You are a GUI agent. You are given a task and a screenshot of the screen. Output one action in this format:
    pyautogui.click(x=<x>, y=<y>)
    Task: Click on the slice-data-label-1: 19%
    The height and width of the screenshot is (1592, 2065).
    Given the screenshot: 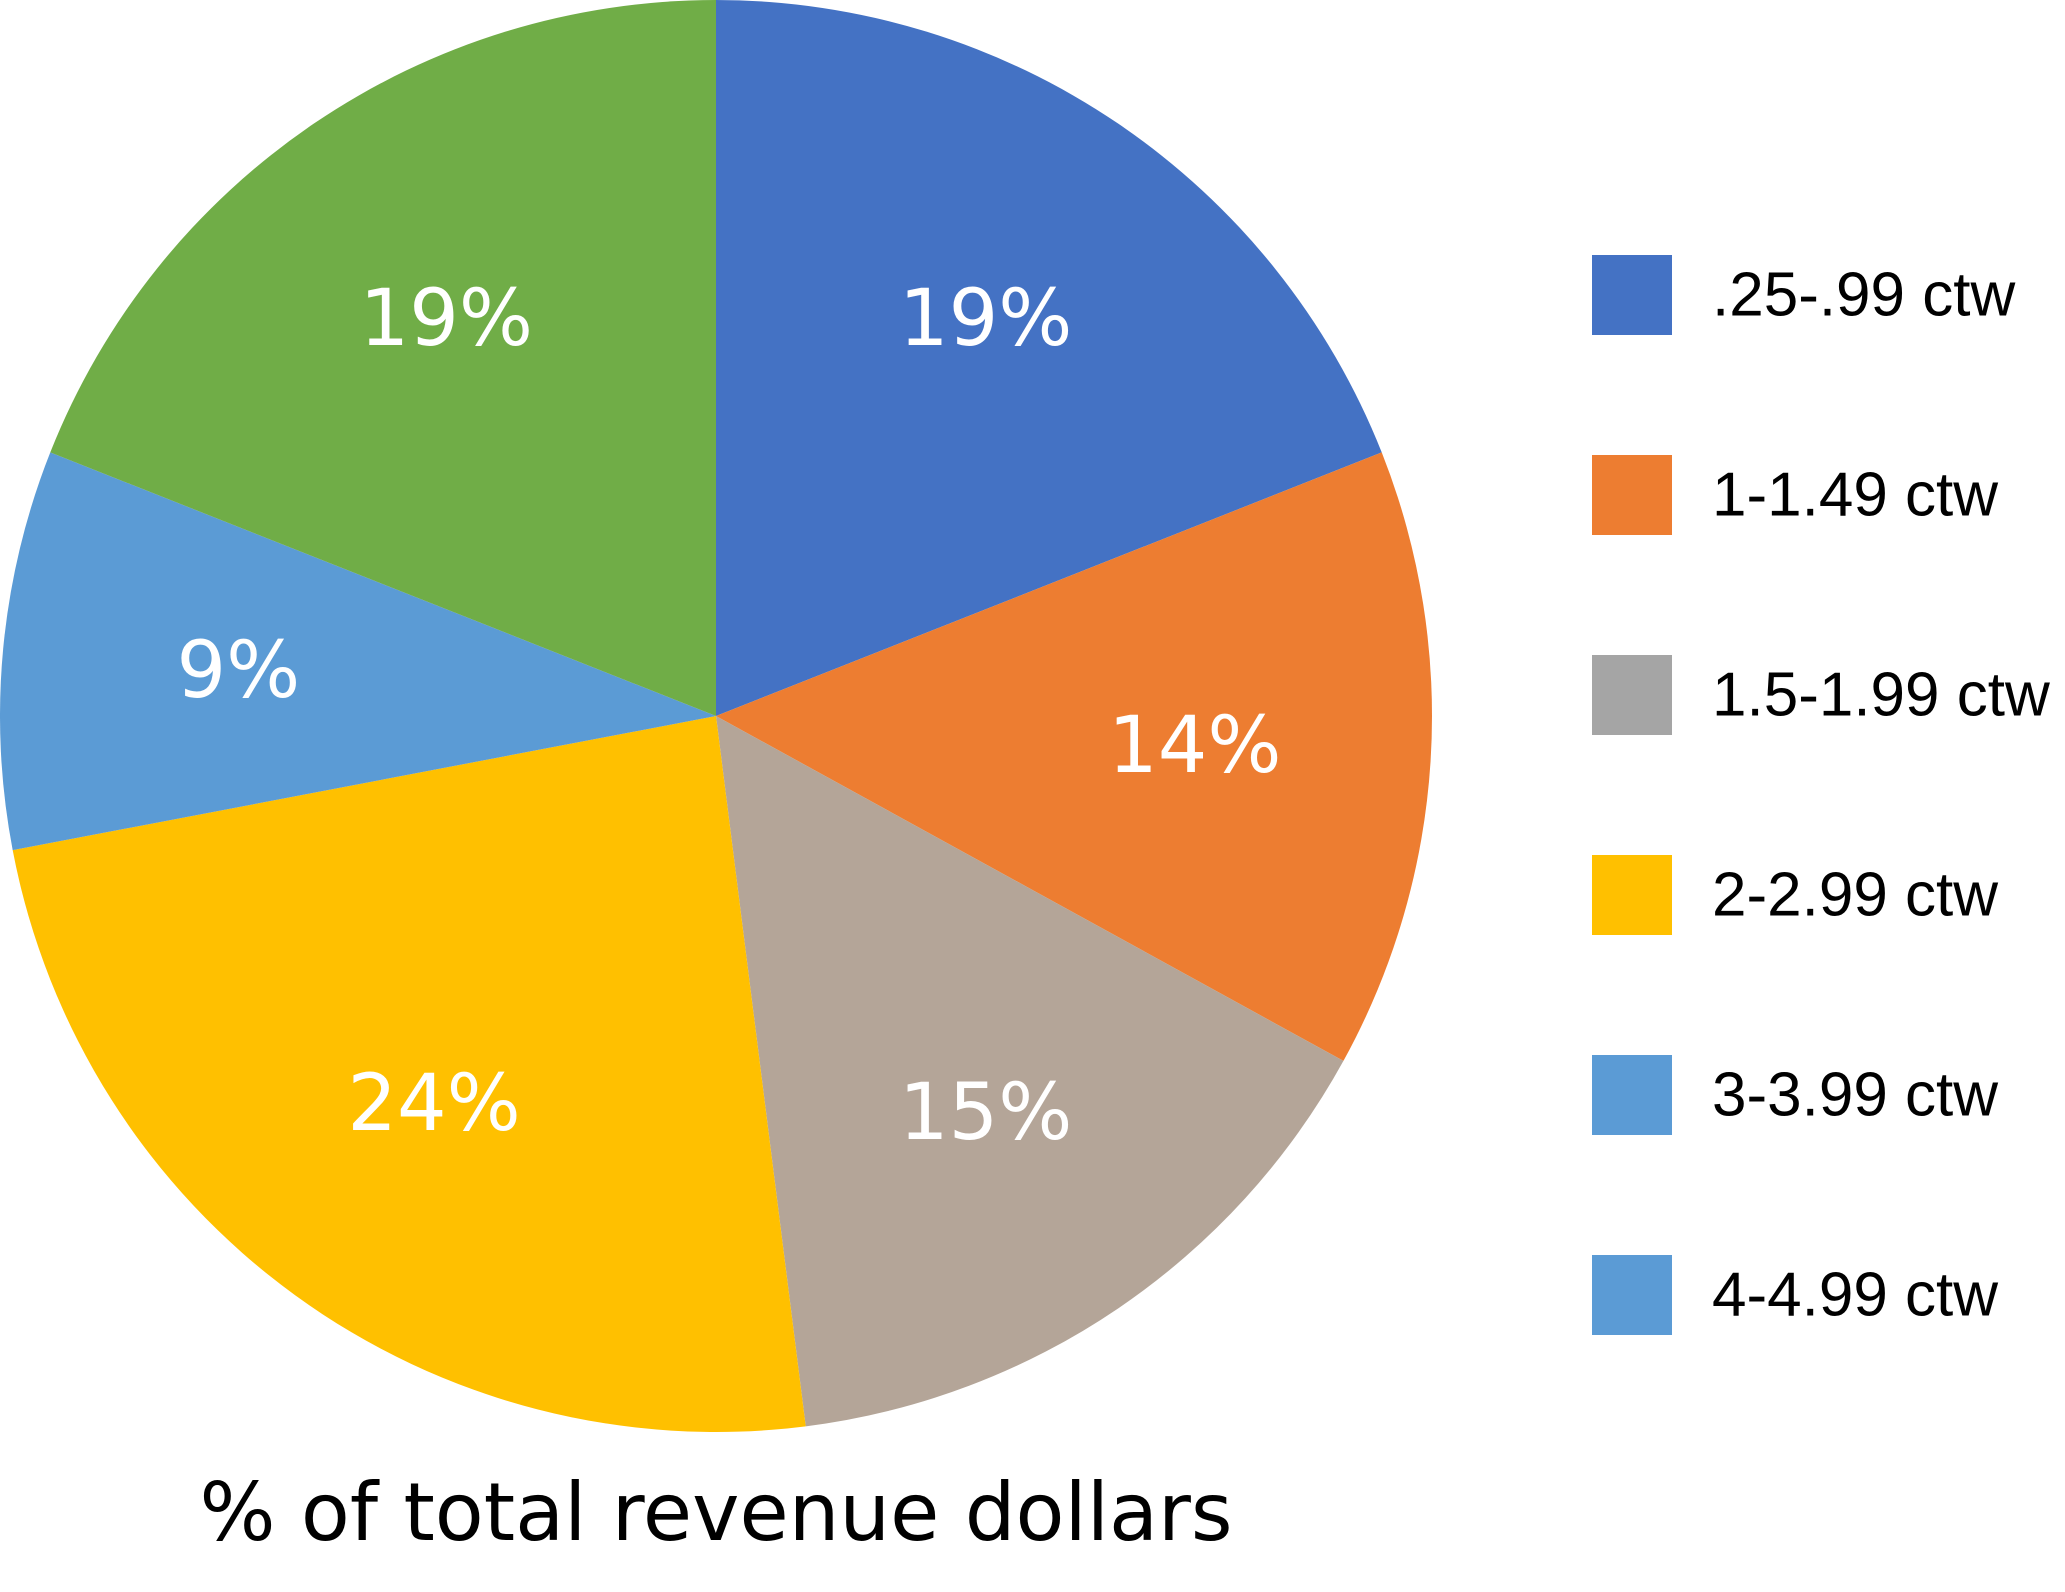 What is the action you would take?
    pyautogui.click(x=985, y=319)
    